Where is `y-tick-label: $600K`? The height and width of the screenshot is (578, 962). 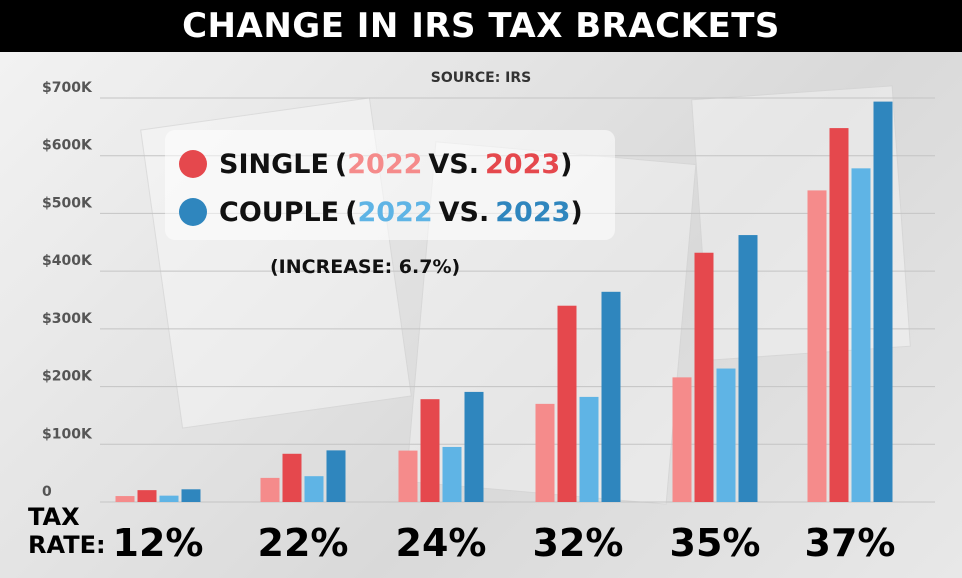 y-tick-label: $600K is located at coordinates (67, 146).